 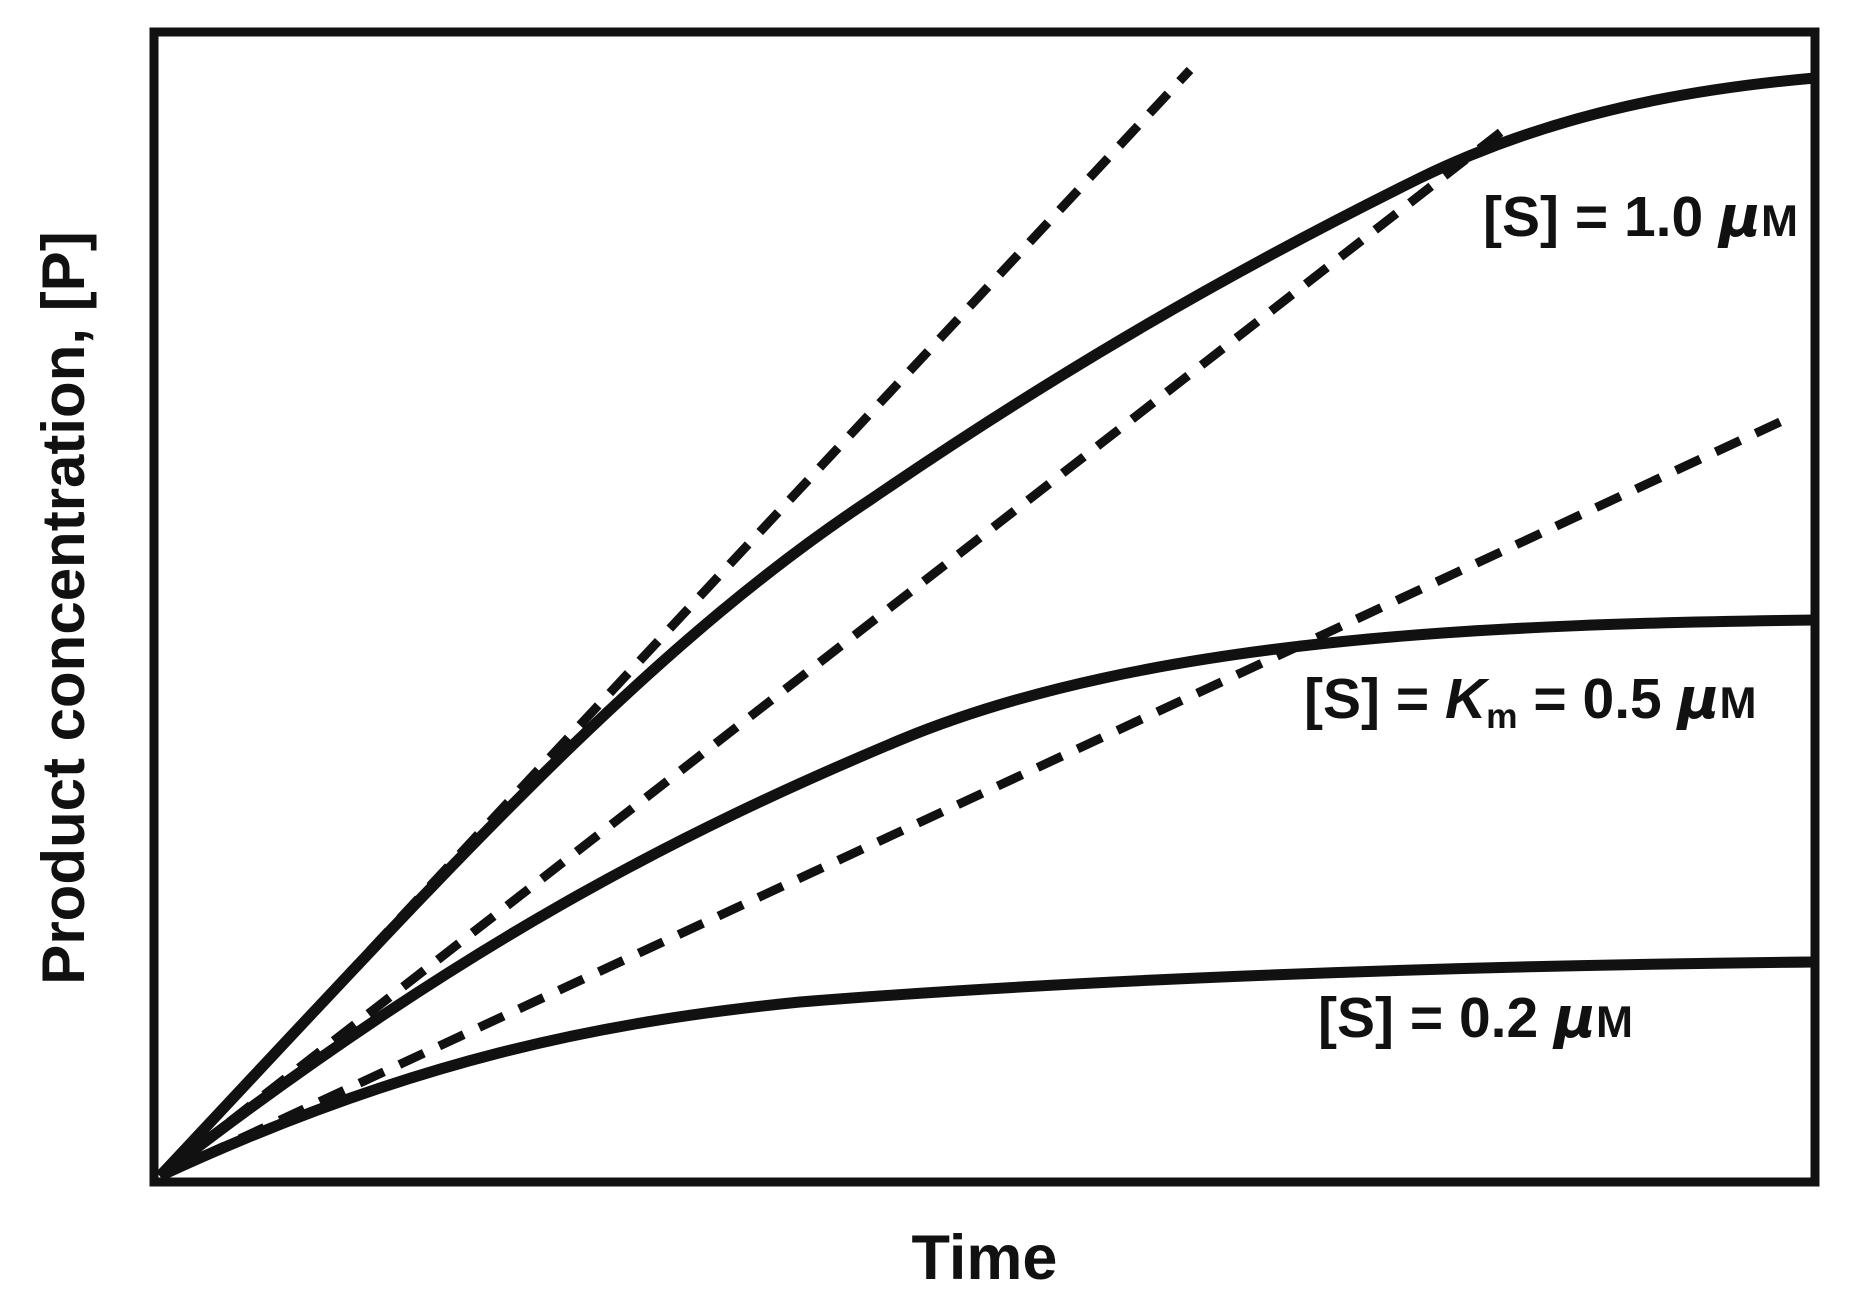 What do you see at coordinates (984, 1258) in the screenshot?
I see `x-axis-label: Time` at bounding box center [984, 1258].